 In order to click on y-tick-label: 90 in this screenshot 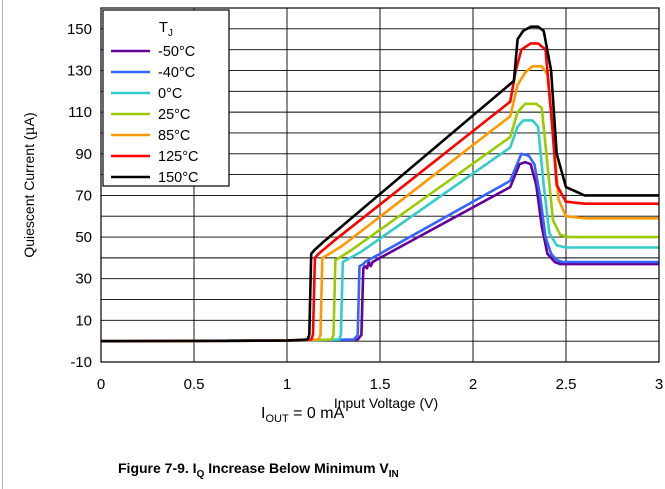, I will do `click(83, 154)`.